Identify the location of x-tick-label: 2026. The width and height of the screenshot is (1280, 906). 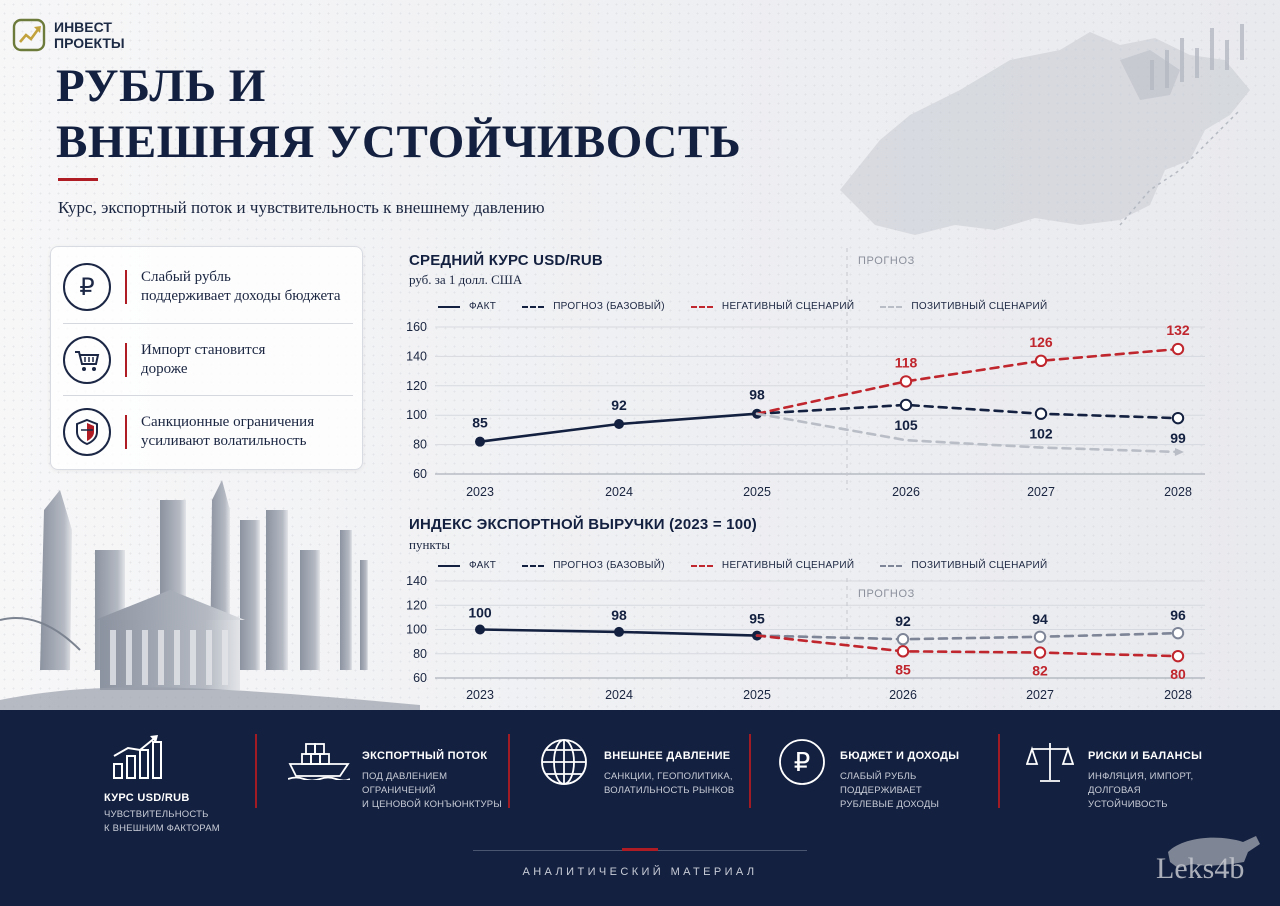
(906, 492).